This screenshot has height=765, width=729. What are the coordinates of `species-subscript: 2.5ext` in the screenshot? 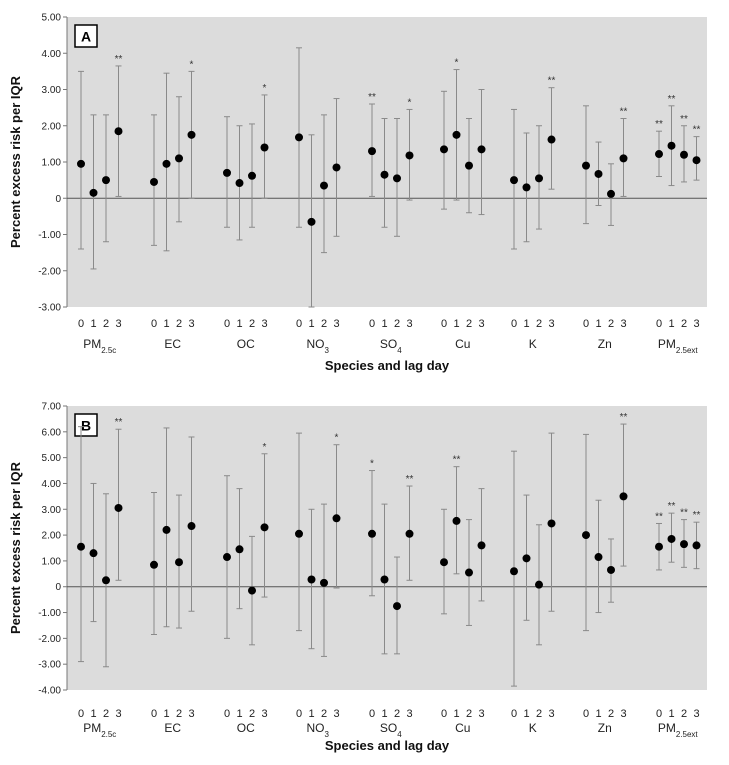 It's located at (687, 350).